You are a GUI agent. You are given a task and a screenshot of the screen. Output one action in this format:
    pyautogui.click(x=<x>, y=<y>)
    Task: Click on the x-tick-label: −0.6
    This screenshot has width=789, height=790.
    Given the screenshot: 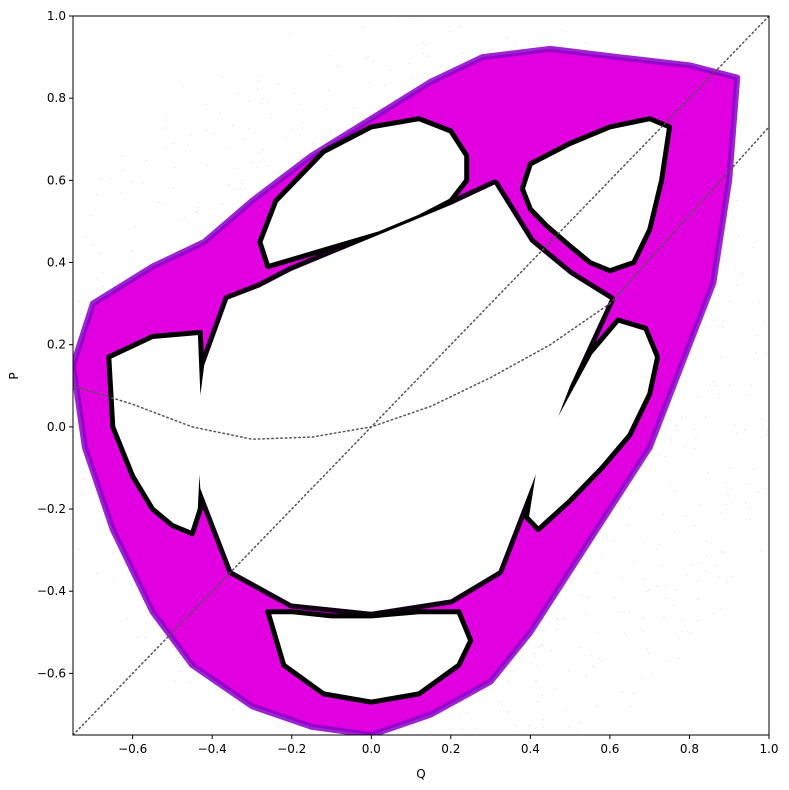 What is the action you would take?
    pyautogui.click(x=132, y=749)
    